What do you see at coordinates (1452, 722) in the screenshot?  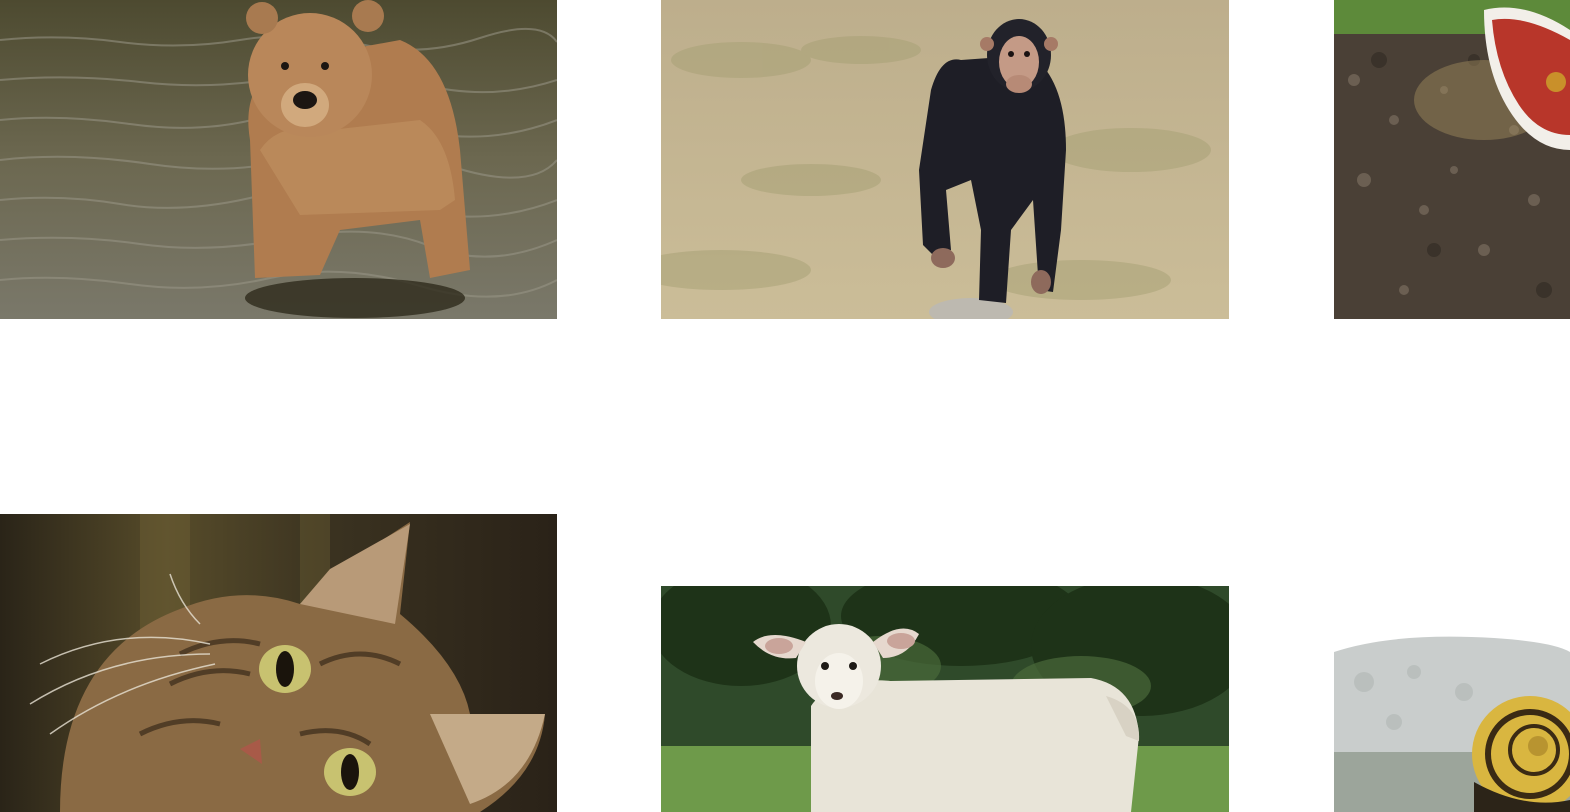 I see `snail-photo` at bounding box center [1452, 722].